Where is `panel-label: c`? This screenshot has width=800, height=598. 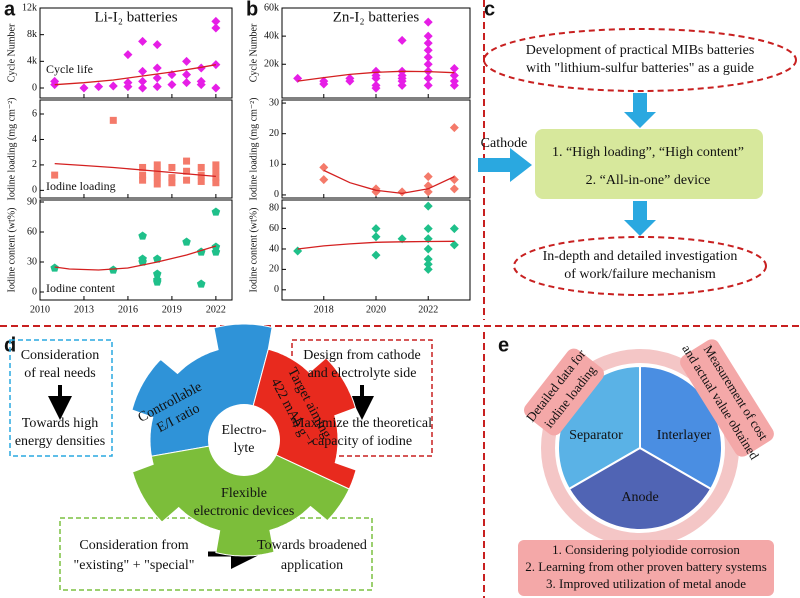
panel-label: c is located at coordinates (489, 10).